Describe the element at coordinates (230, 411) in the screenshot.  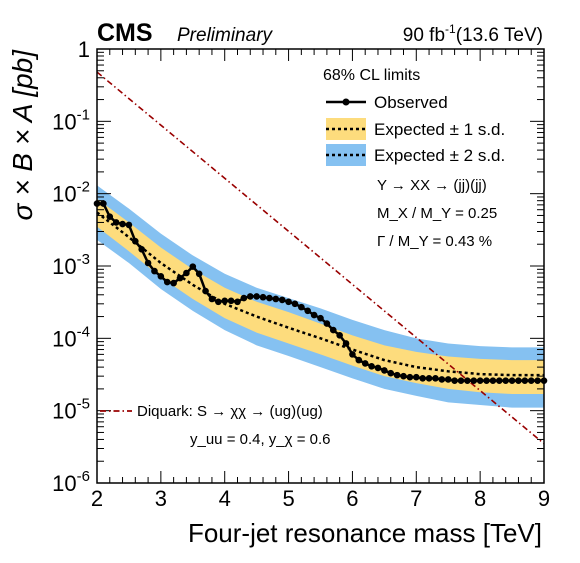
I see `legend-theory-label: Diquark: S → χχ → (ug)(ug)` at that location.